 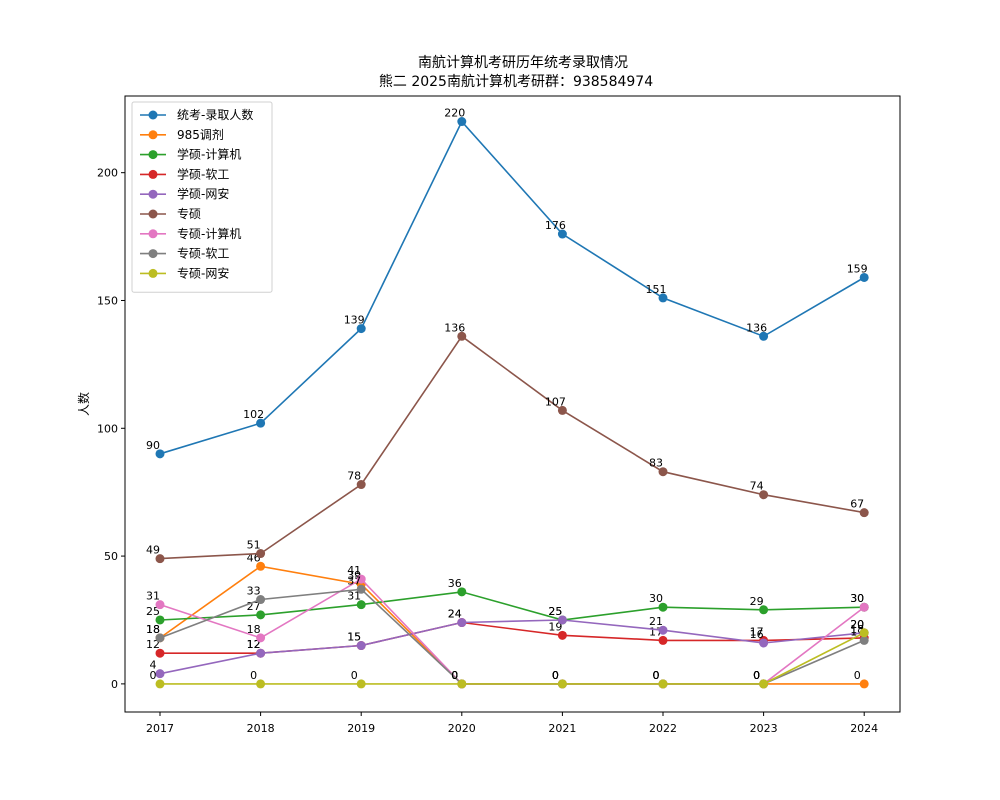 What do you see at coordinates (857, 268) in the screenshot?
I see `data-label: 159` at bounding box center [857, 268].